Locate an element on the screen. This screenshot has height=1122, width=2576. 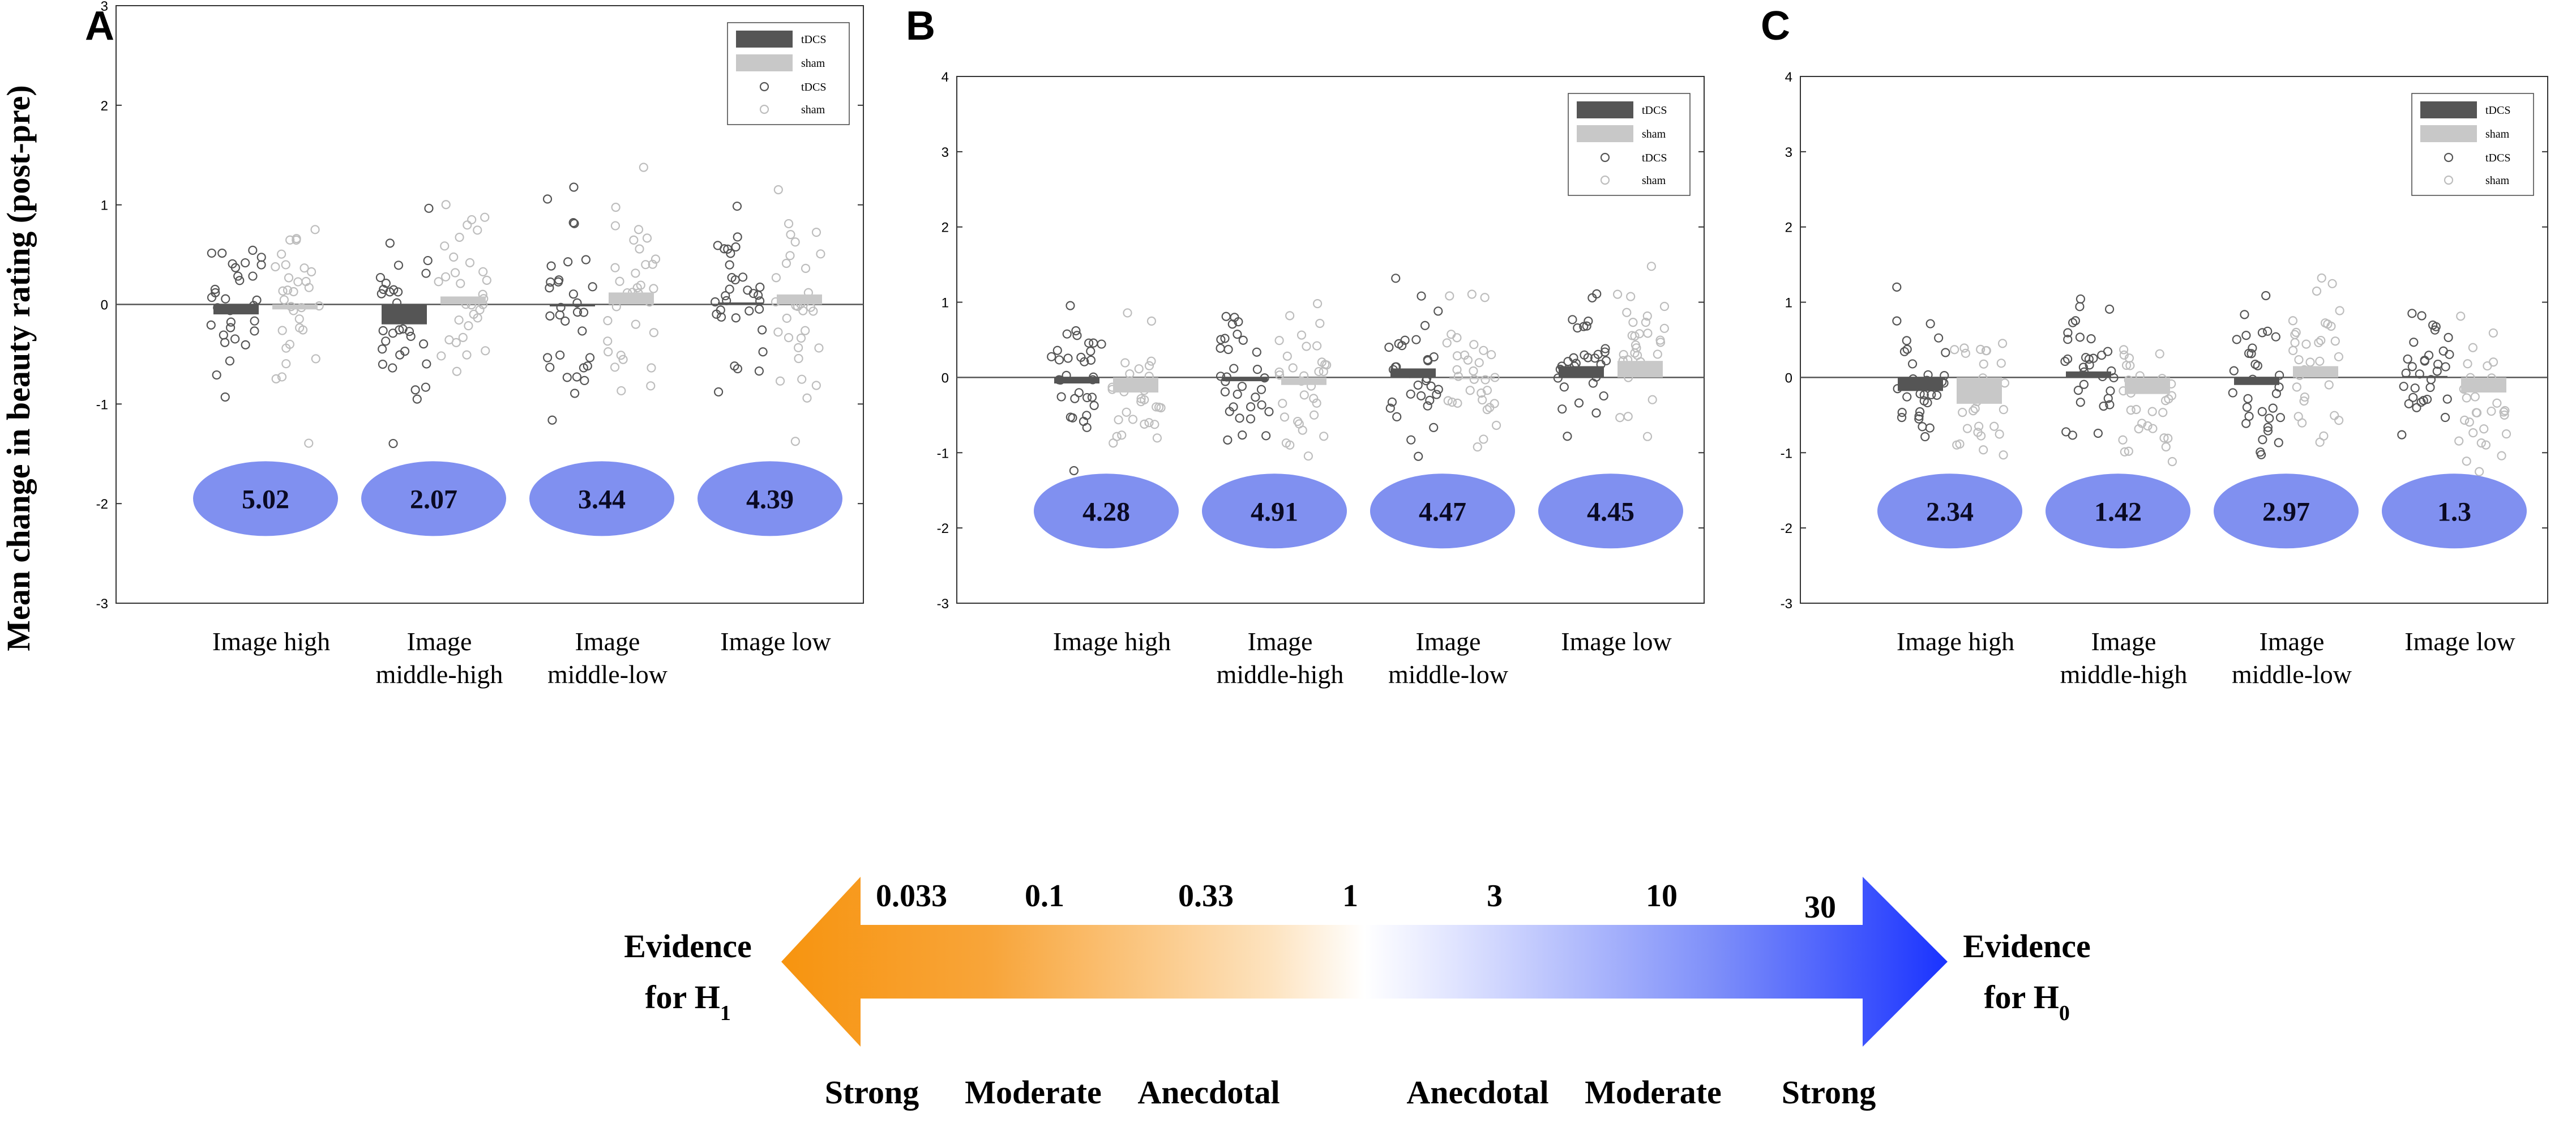
legend-bar-tdcs-label: tDCS is located at coordinates (1654, 110).